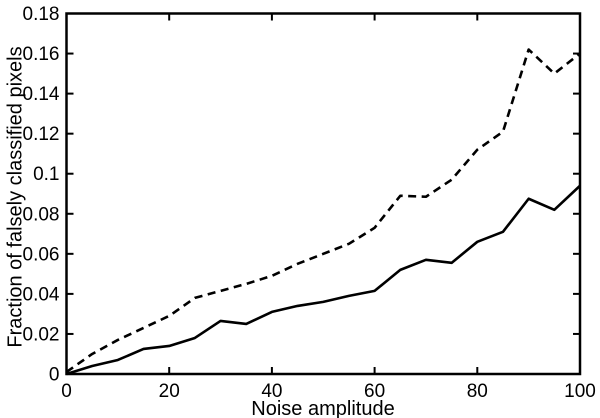 This screenshot has width=600, height=418. I want to click on y-tick-label: 0.08, so click(41, 214).